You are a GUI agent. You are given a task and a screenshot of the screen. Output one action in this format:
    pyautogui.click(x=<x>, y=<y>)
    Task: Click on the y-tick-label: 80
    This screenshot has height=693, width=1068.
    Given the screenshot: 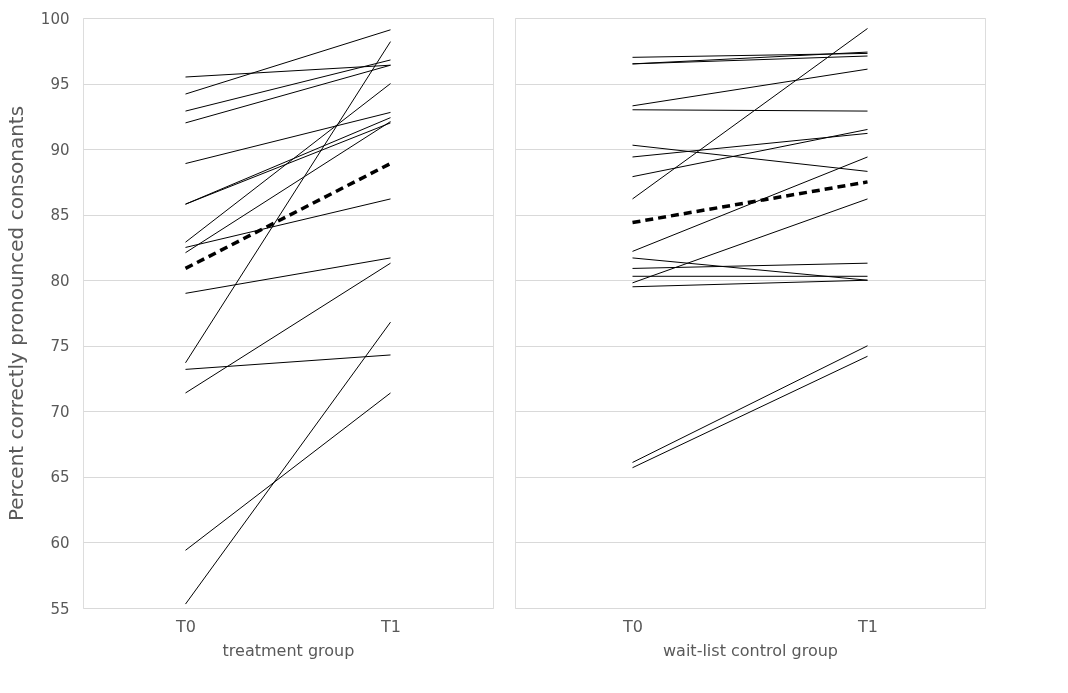 What is the action you would take?
    pyautogui.click(x=60, y=280)
    